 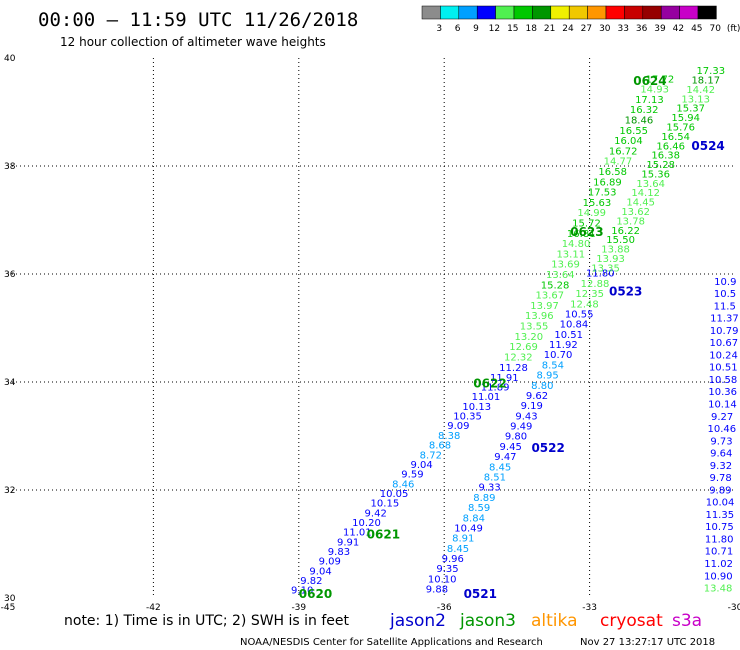 I want to click on chart-title: 00:00 – 11:59 UTC 11/26/2018, so click(x=198, y=20).